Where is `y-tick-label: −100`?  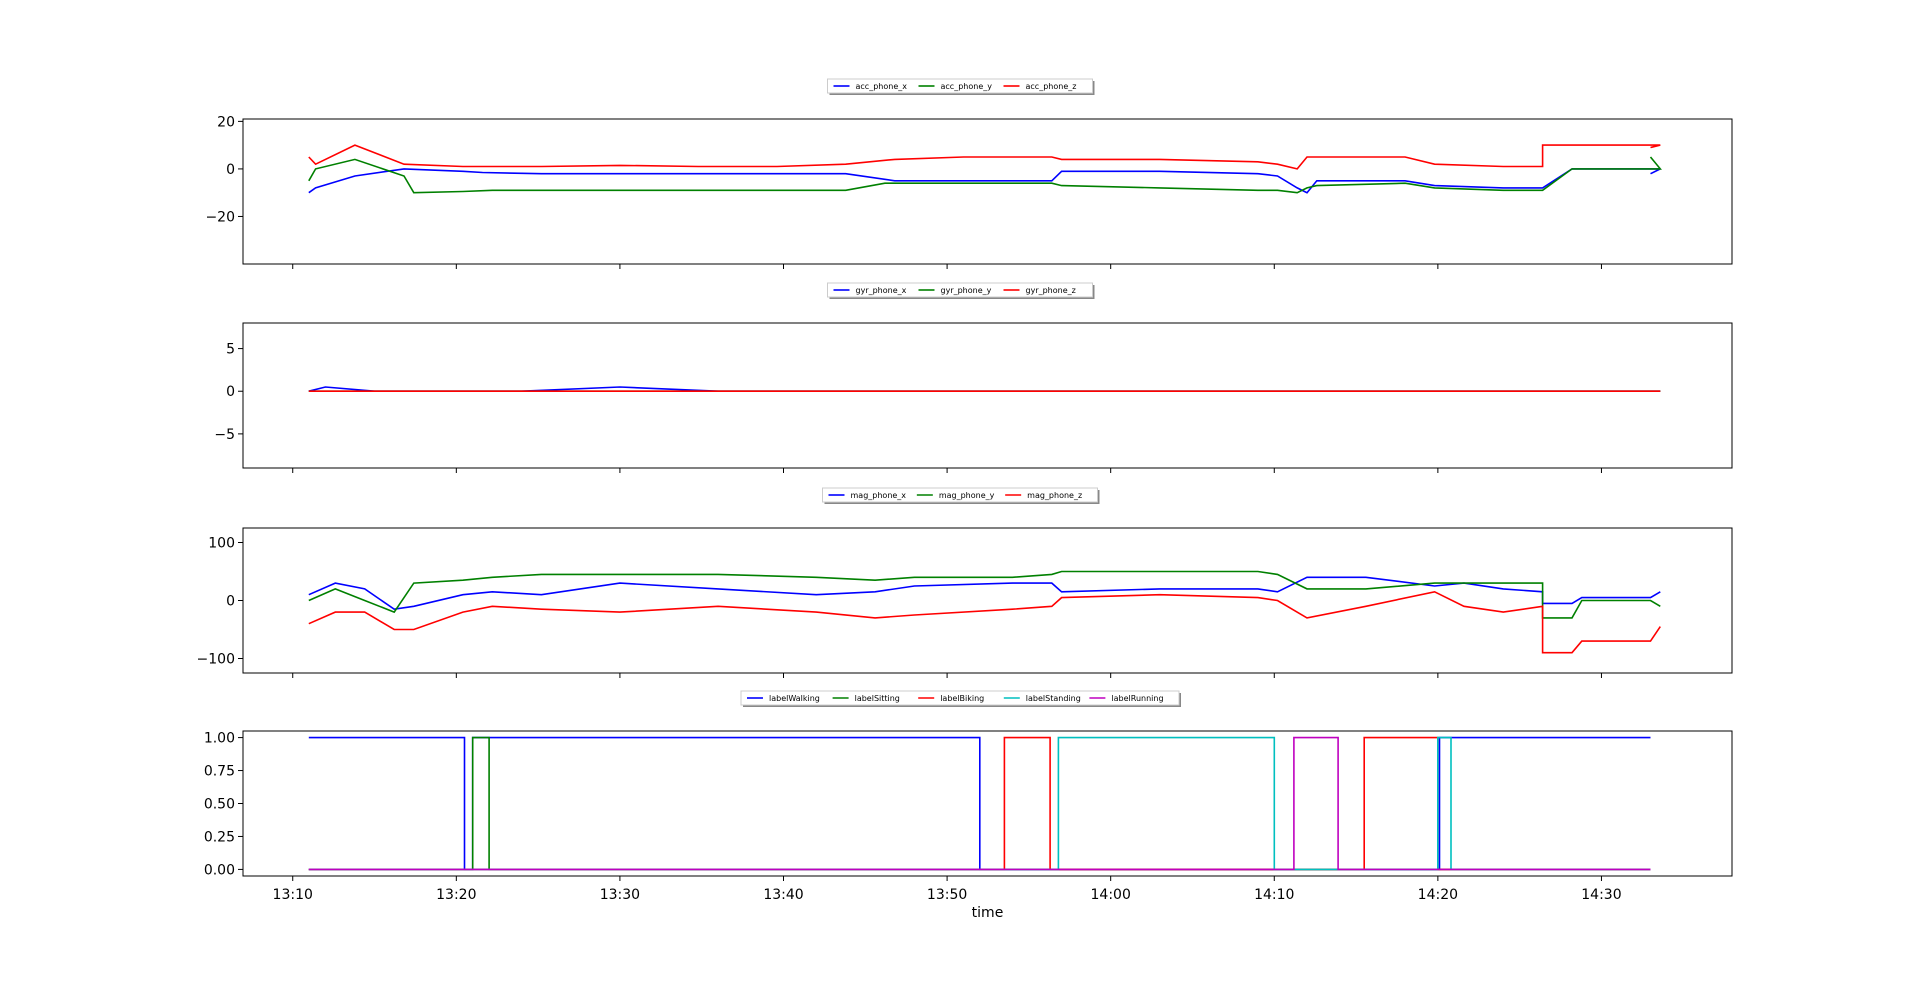 y-tick-label: −100 is located at coordinates (216, 660).